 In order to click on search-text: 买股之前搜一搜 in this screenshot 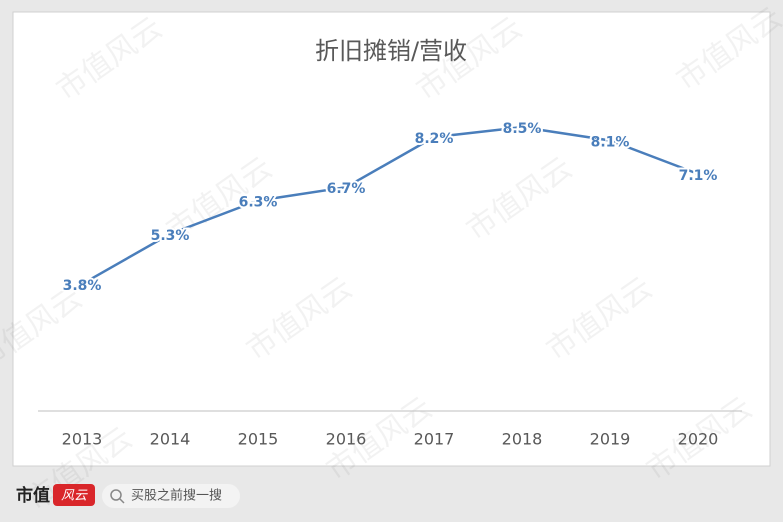, I will do `click(176, 496)`.